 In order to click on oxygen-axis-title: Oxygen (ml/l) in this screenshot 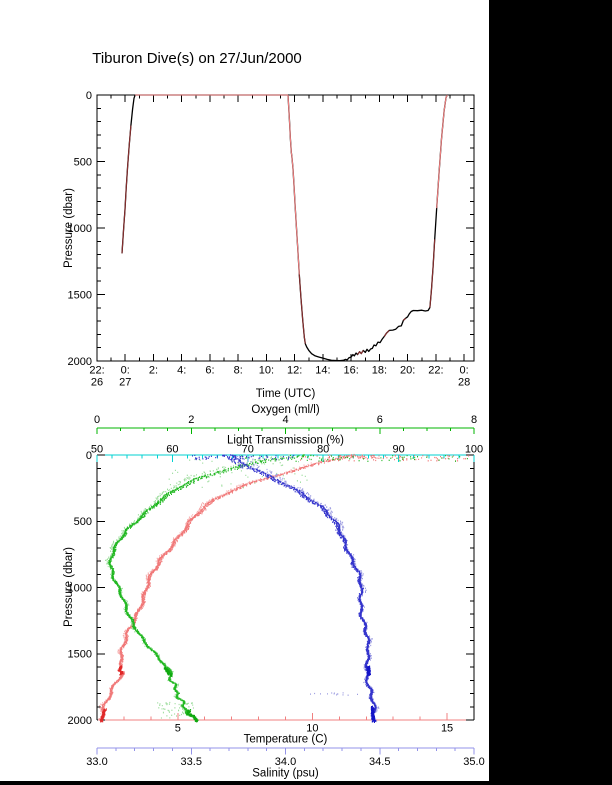, I will do `click(285, 410)`.